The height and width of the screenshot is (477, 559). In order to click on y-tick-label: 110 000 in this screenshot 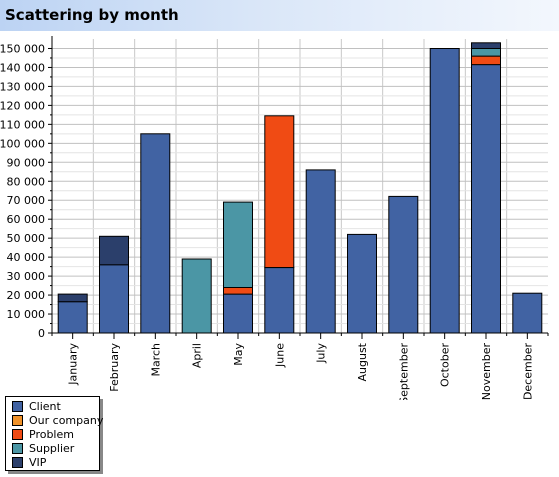, I will do `click(22, 124)`.